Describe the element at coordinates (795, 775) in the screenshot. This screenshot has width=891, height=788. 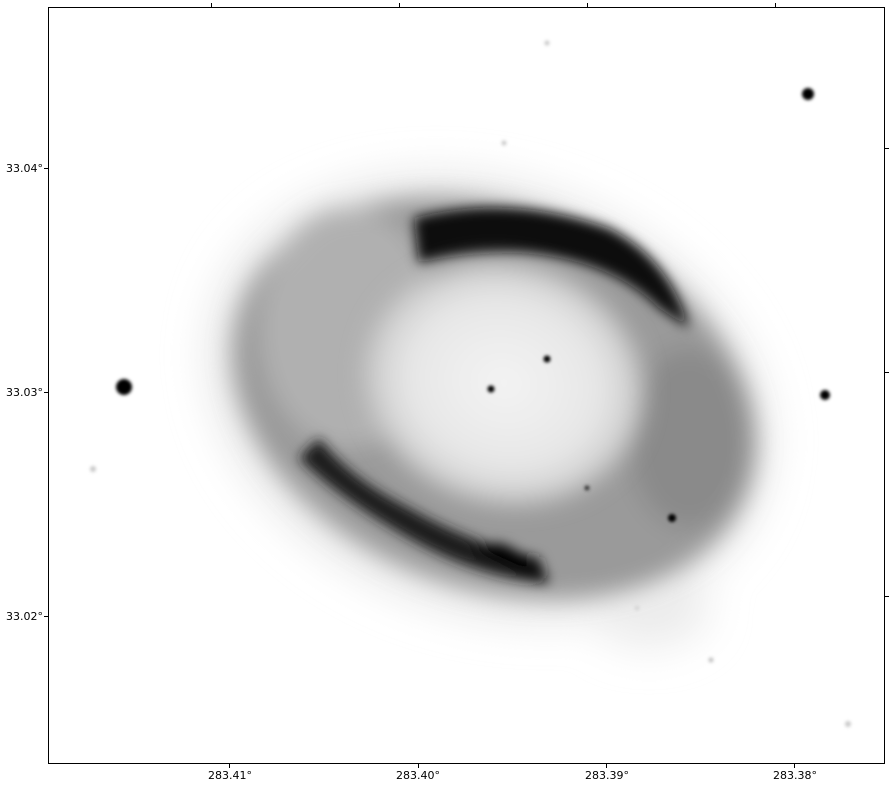
I see `x-tick-label: 283.38°` at that location.